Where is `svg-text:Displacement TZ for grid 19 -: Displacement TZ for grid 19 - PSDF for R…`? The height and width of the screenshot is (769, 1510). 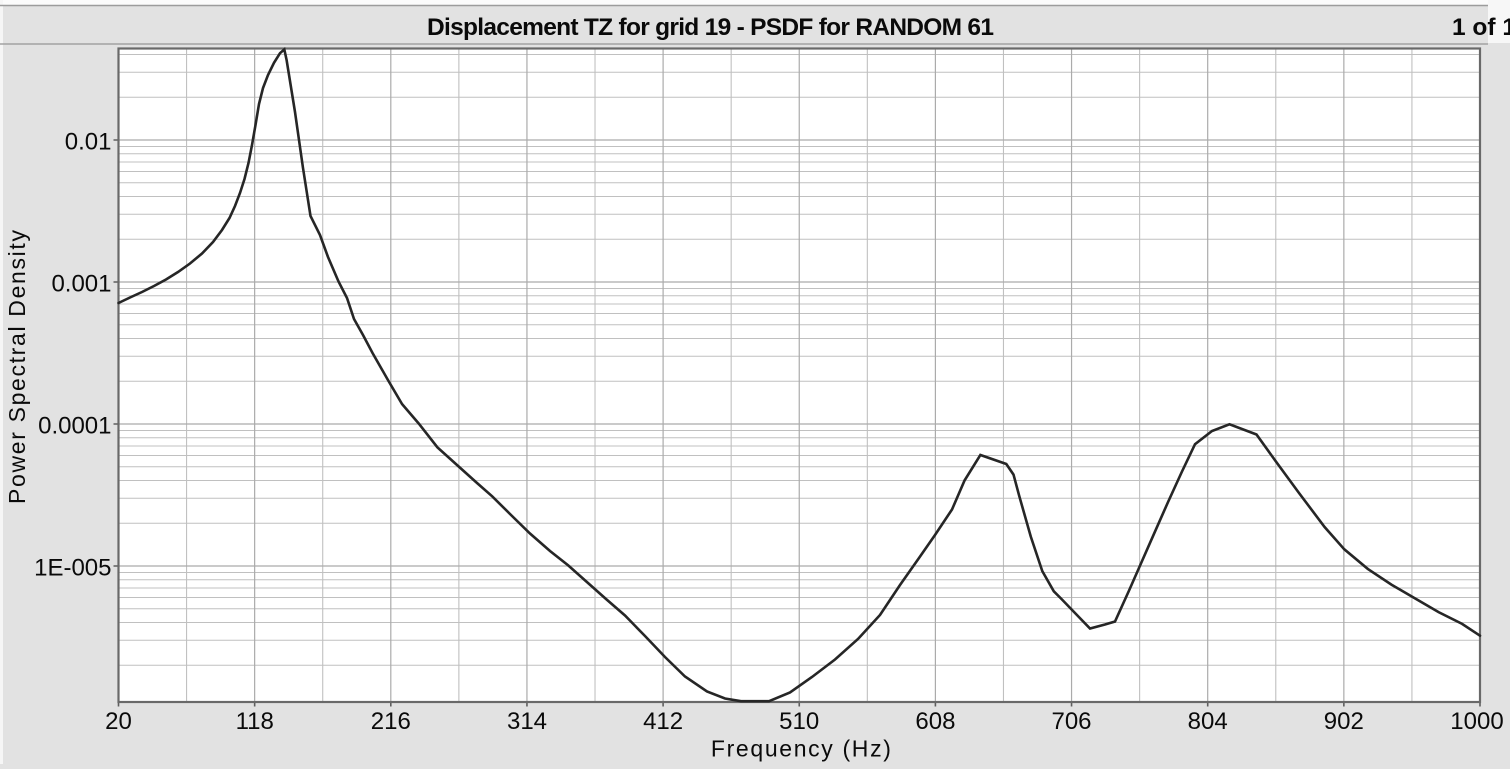
svg-text:Displacement TZ for grid 19 -: Displacement TZ for grid 19 - PSDF for R… is located at coordinates (710, 27).